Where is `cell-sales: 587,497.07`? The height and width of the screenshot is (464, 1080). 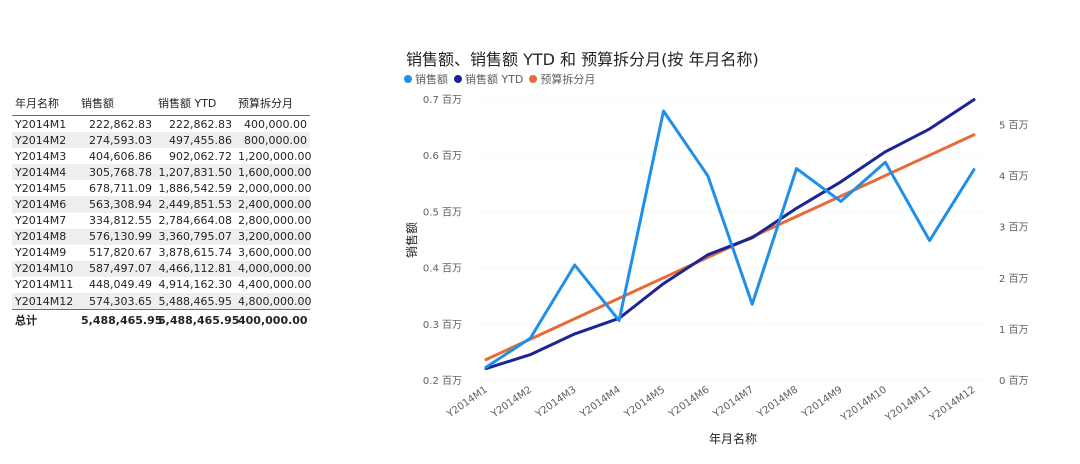 cell-sales: 587,497.07 is located at coordinates (116, 268).